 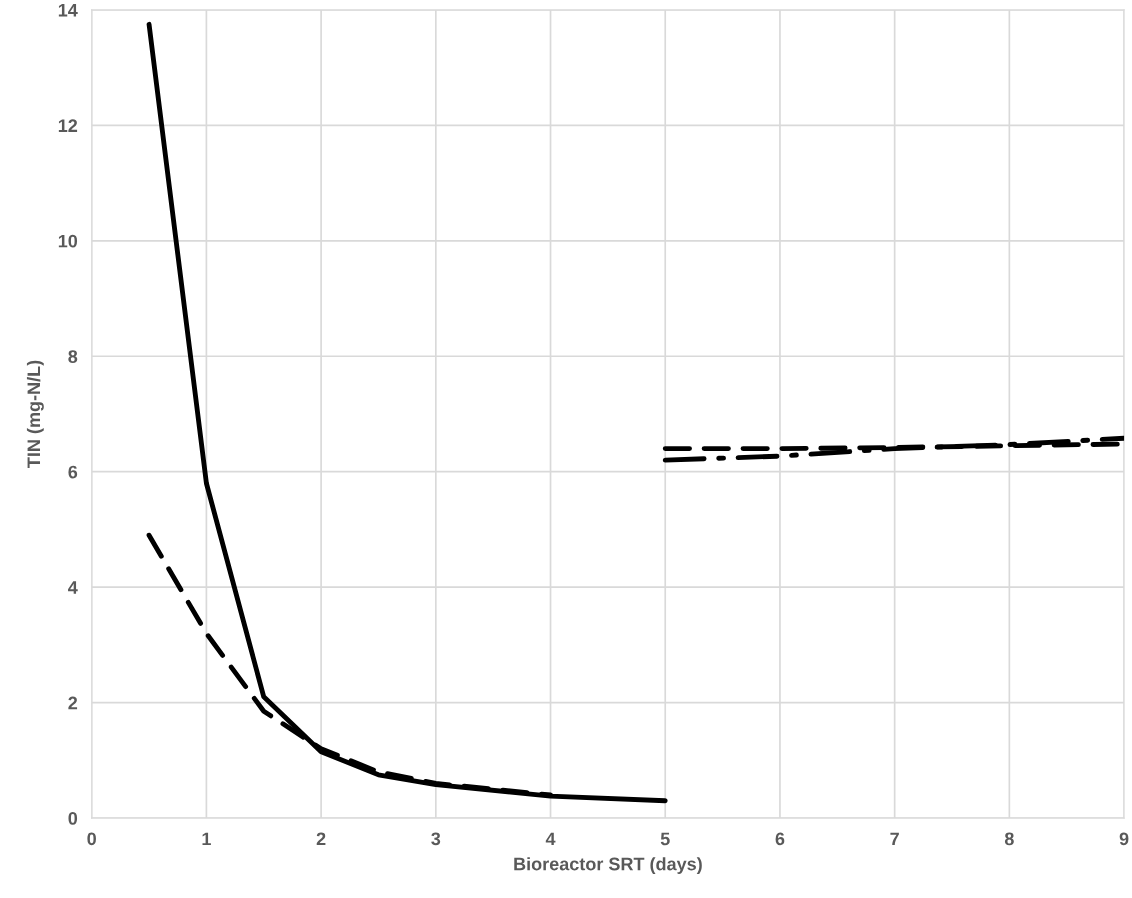 What do you see at coordinates (91, 839) in the screenshot?
I see `x-tick-label: 0` at bounding box center [91, 839].